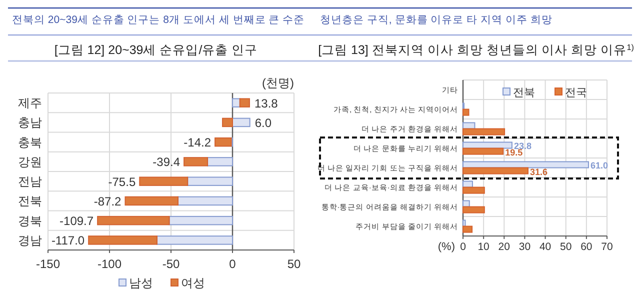  What do you see at coordinates (266, 103) in the screenshot?
I see `total-label: 13.8` at bounding box center [266, 103].